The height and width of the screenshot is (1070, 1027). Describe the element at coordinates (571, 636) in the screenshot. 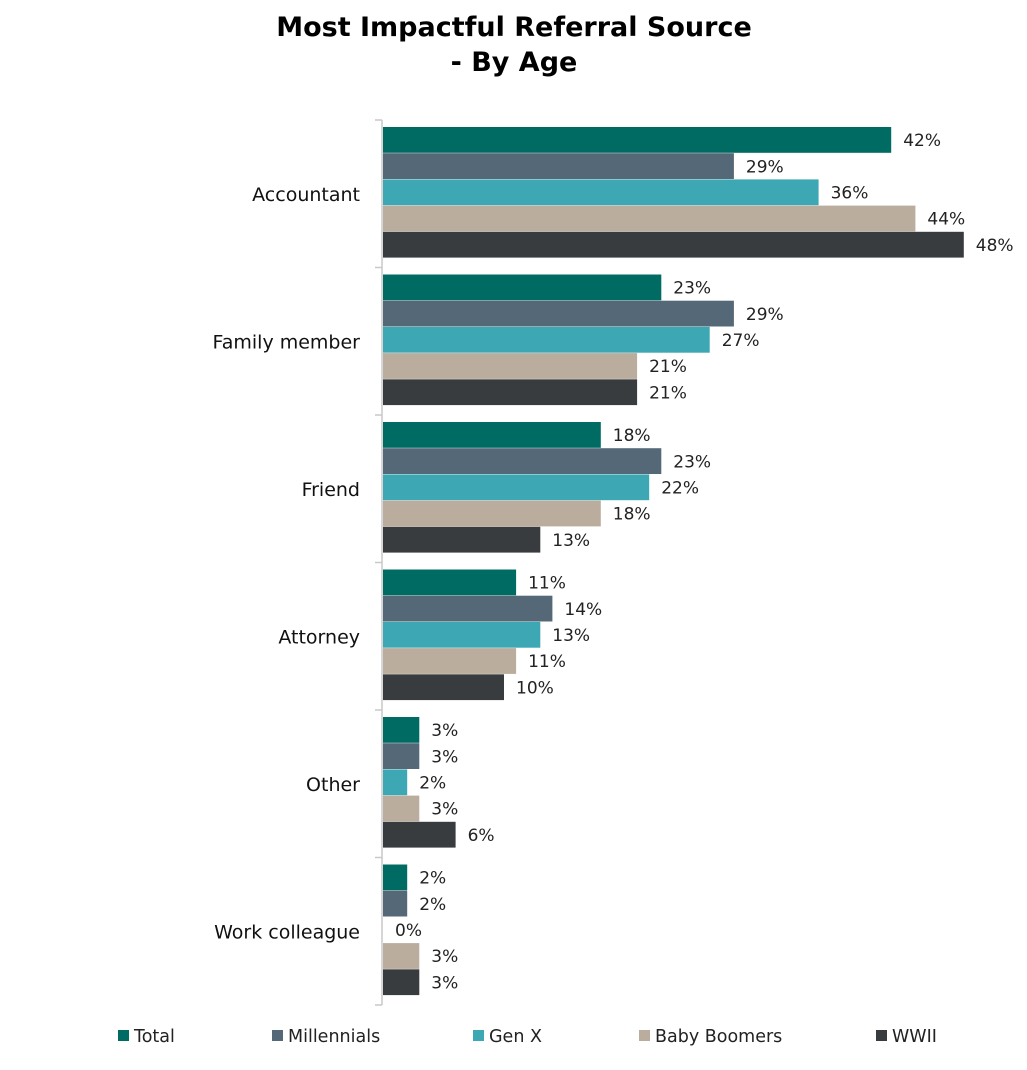

I see `data-label-attorney-gen-x: 13%` at that location.